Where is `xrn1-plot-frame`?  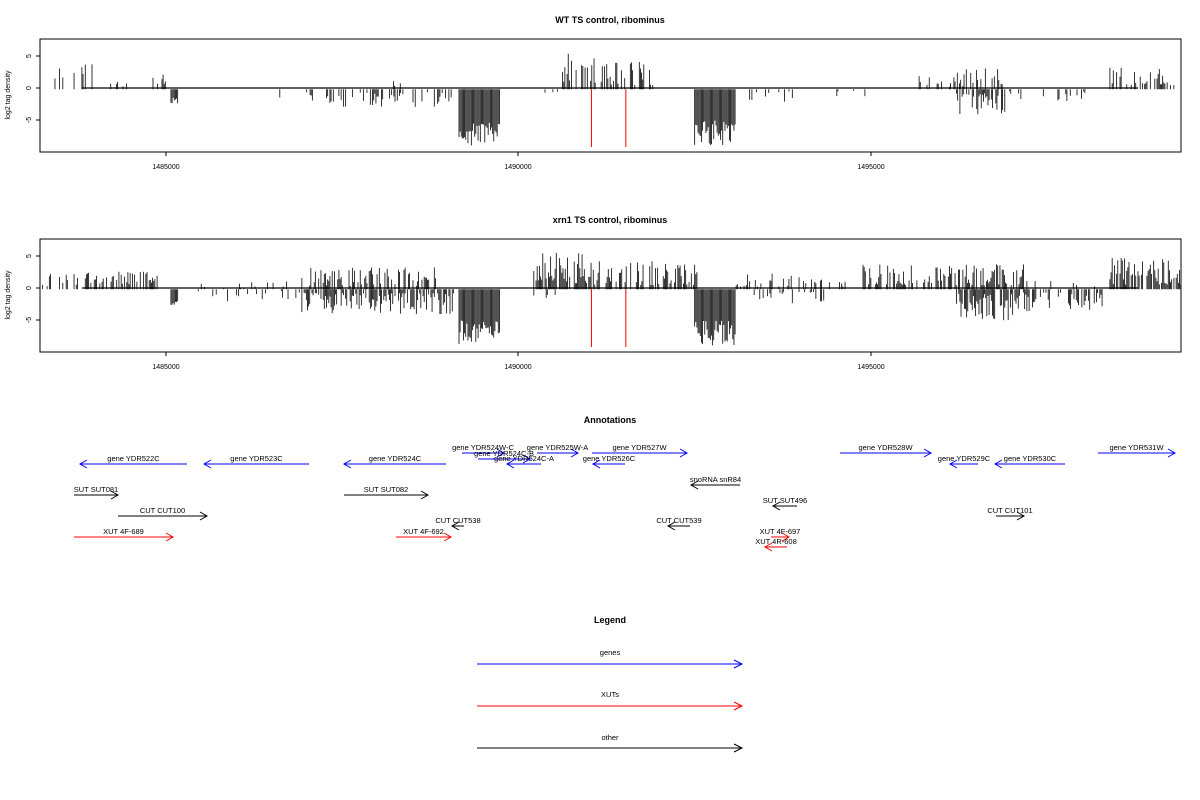 xrn1-plot-frame is located at coordinates (610, 295).